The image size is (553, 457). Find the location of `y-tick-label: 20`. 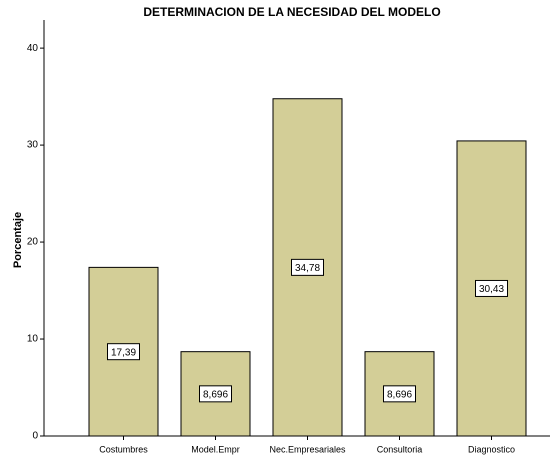

y-tick-label: 20 is located at coordinates (33, 242).